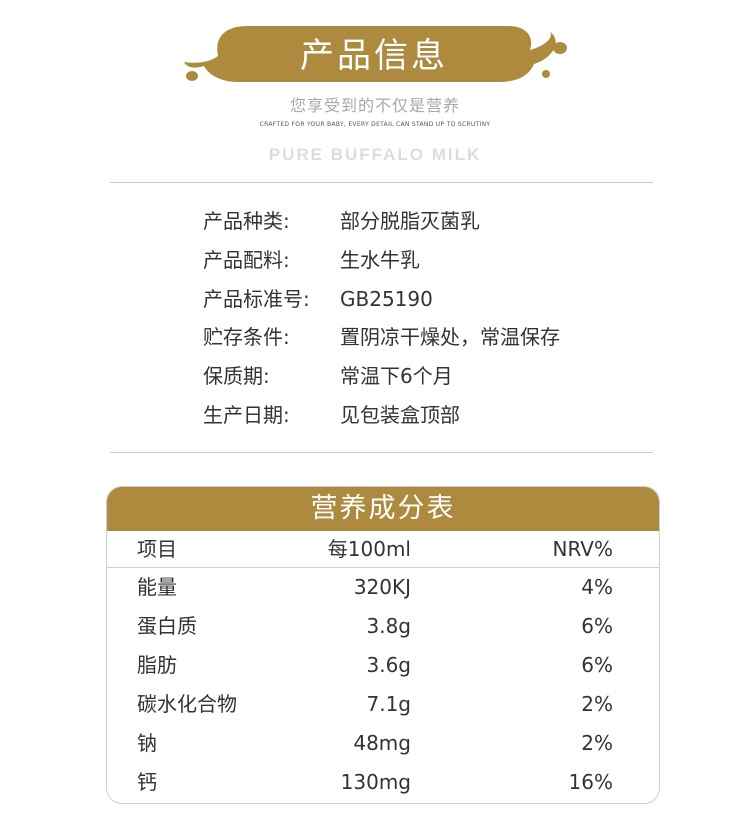 Image resolution: width=750 pixels, height=832 pixels. I want to click on nutrient-name: 钙, so click(147, 782).